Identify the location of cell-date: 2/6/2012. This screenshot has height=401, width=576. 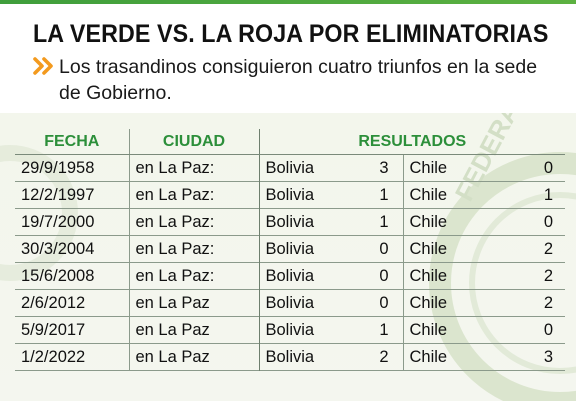
(72, 303).